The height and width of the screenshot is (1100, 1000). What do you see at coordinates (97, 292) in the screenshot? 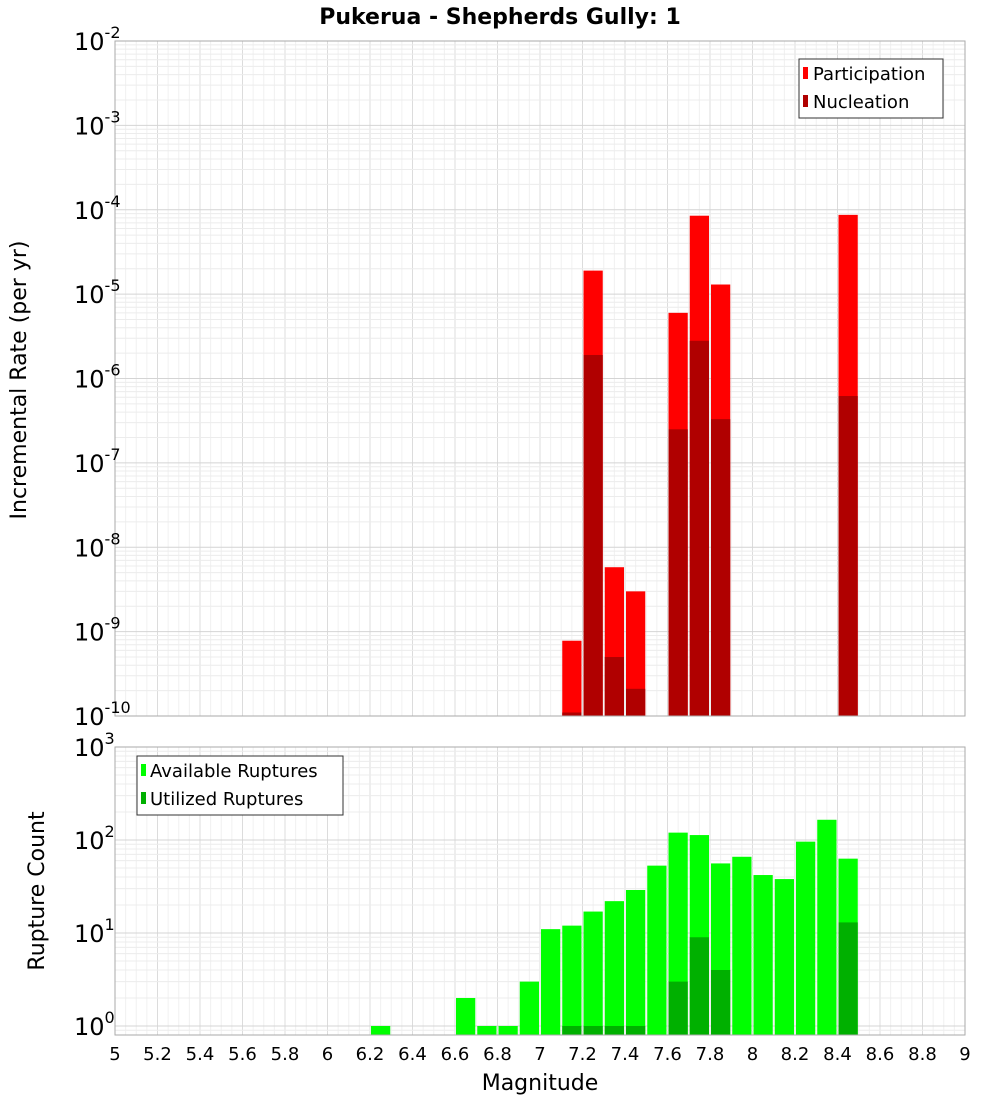
I see `top-y-tick-label: 10⁻⁵` at bounding box center [97, 292].